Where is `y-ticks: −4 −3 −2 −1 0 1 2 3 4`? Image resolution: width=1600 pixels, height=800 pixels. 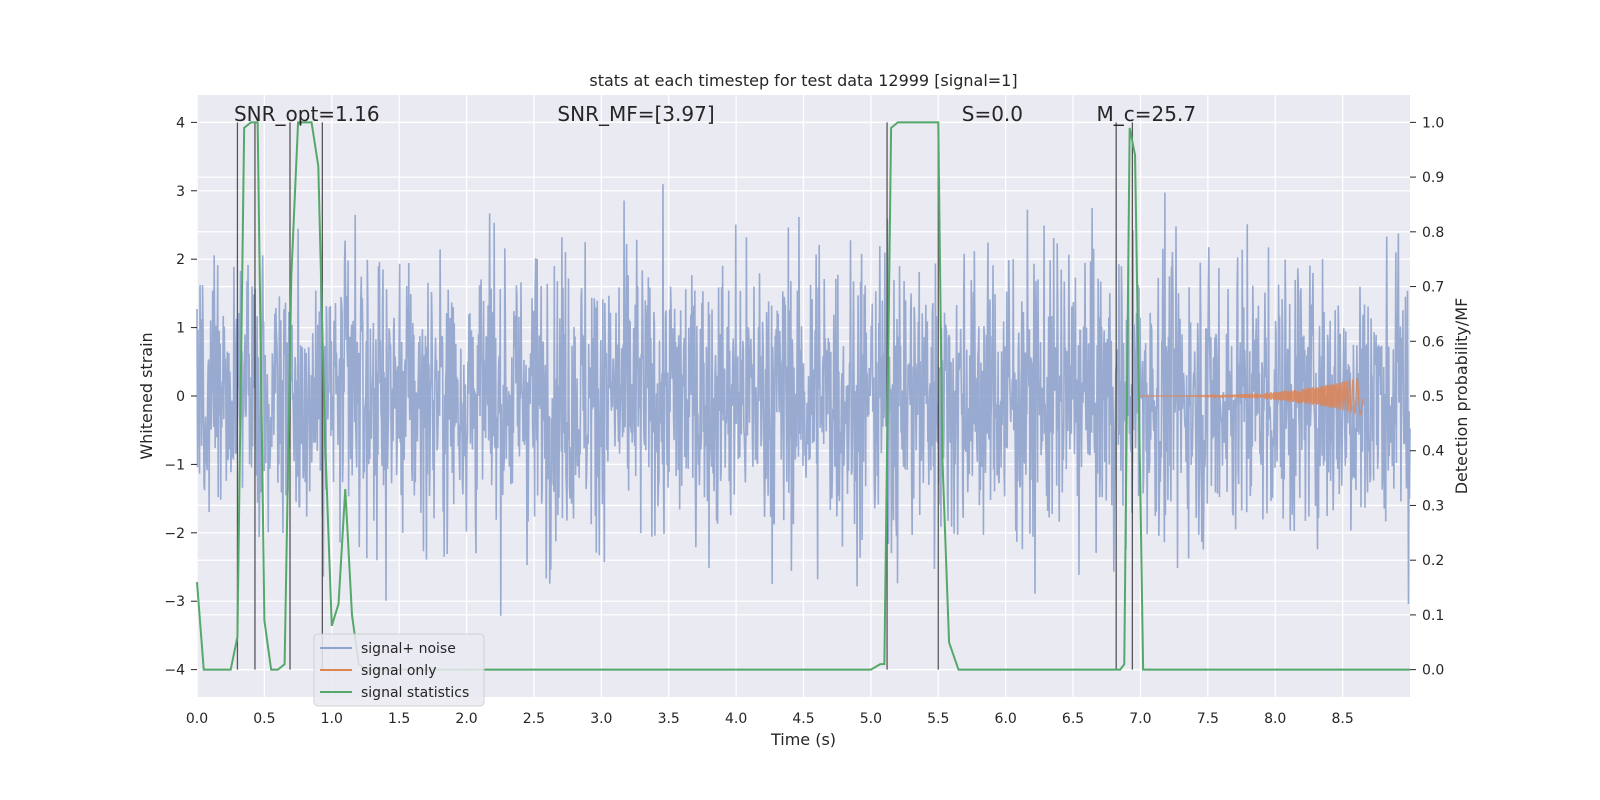 y-ticks: −4 −3 −2 −1 0 1 2 3 4 is located at coordinates (180, 397).